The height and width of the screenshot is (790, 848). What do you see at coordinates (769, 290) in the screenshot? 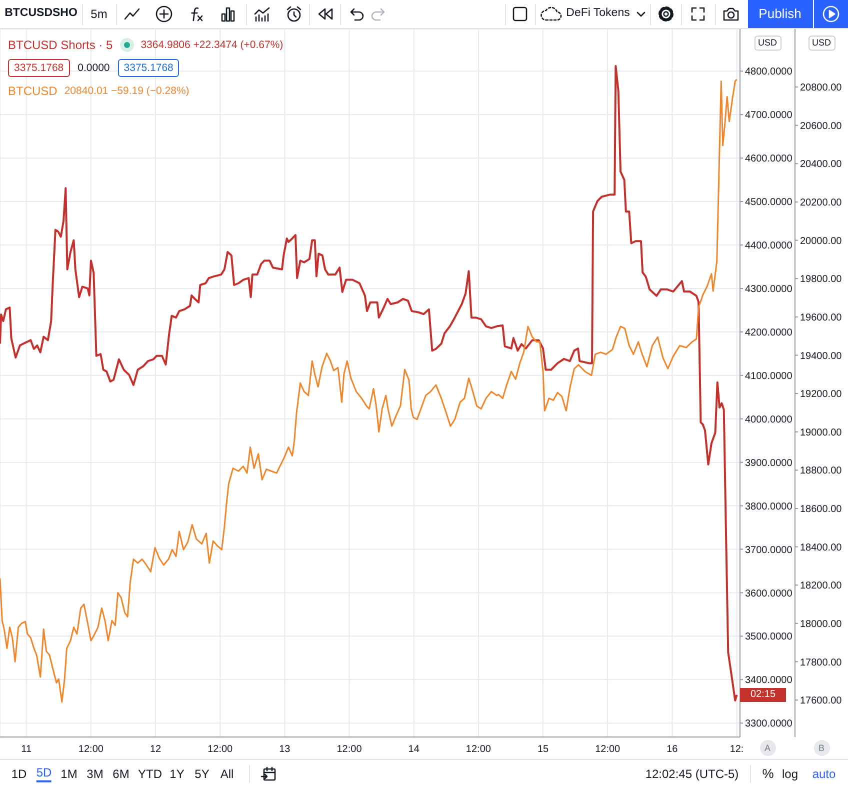
I see `y-tick-label: 4300.0000` at bounding box center [769, 290].